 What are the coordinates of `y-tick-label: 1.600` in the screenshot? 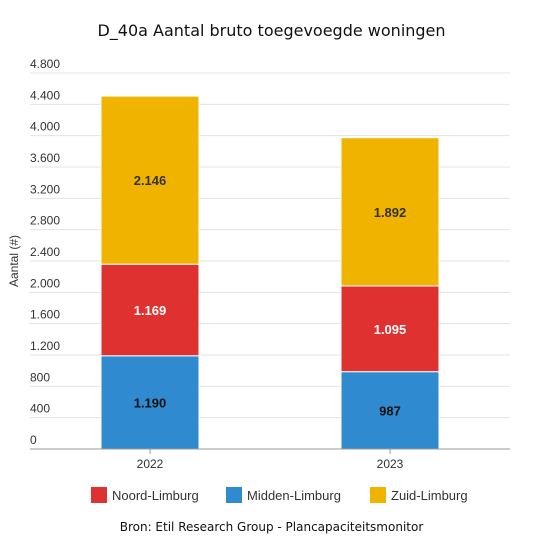 It's located at (45, 315).